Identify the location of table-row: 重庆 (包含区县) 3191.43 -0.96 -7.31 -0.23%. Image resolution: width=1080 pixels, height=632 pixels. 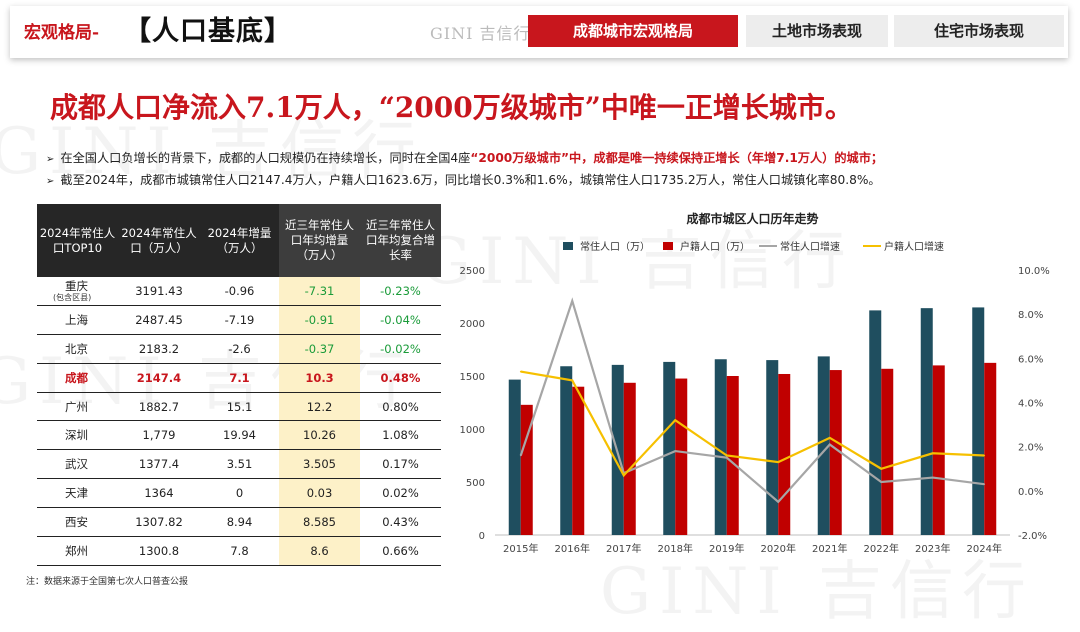
(239, 291).